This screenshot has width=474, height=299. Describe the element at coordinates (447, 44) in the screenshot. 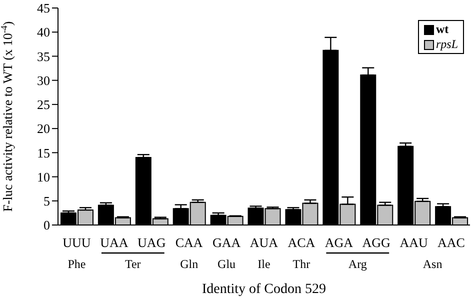

I see `legend-label: rpsL` at that location.